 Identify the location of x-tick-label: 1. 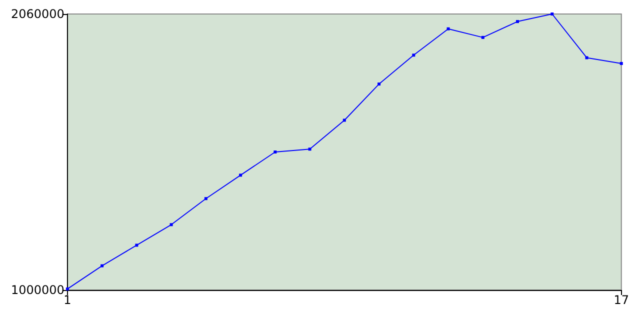
(68, 300).